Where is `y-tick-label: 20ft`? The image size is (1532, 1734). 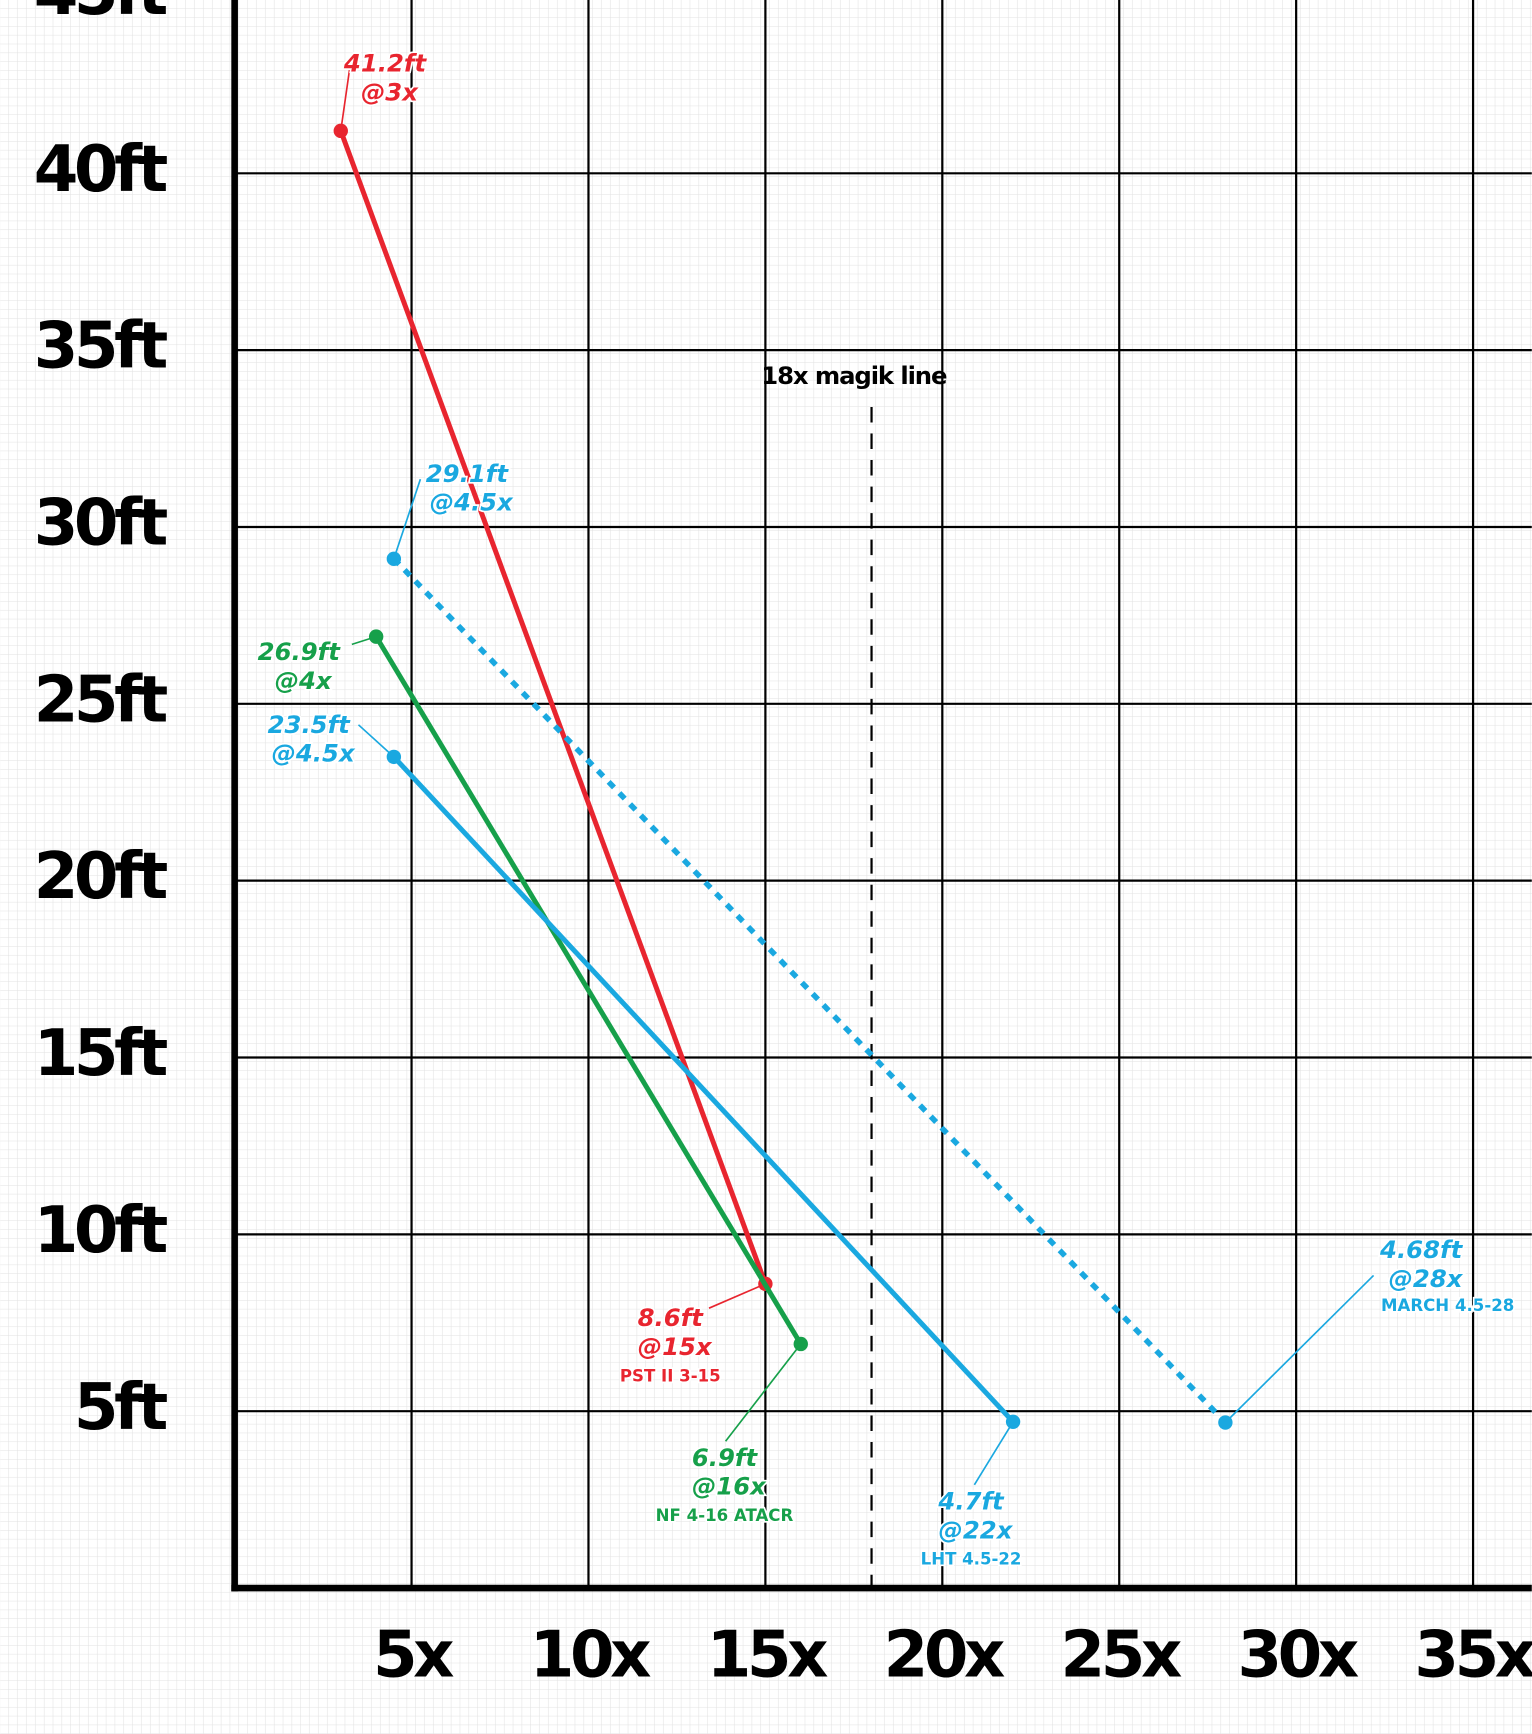 y-tick-label: 20ft is located at coordinates (101, 876).